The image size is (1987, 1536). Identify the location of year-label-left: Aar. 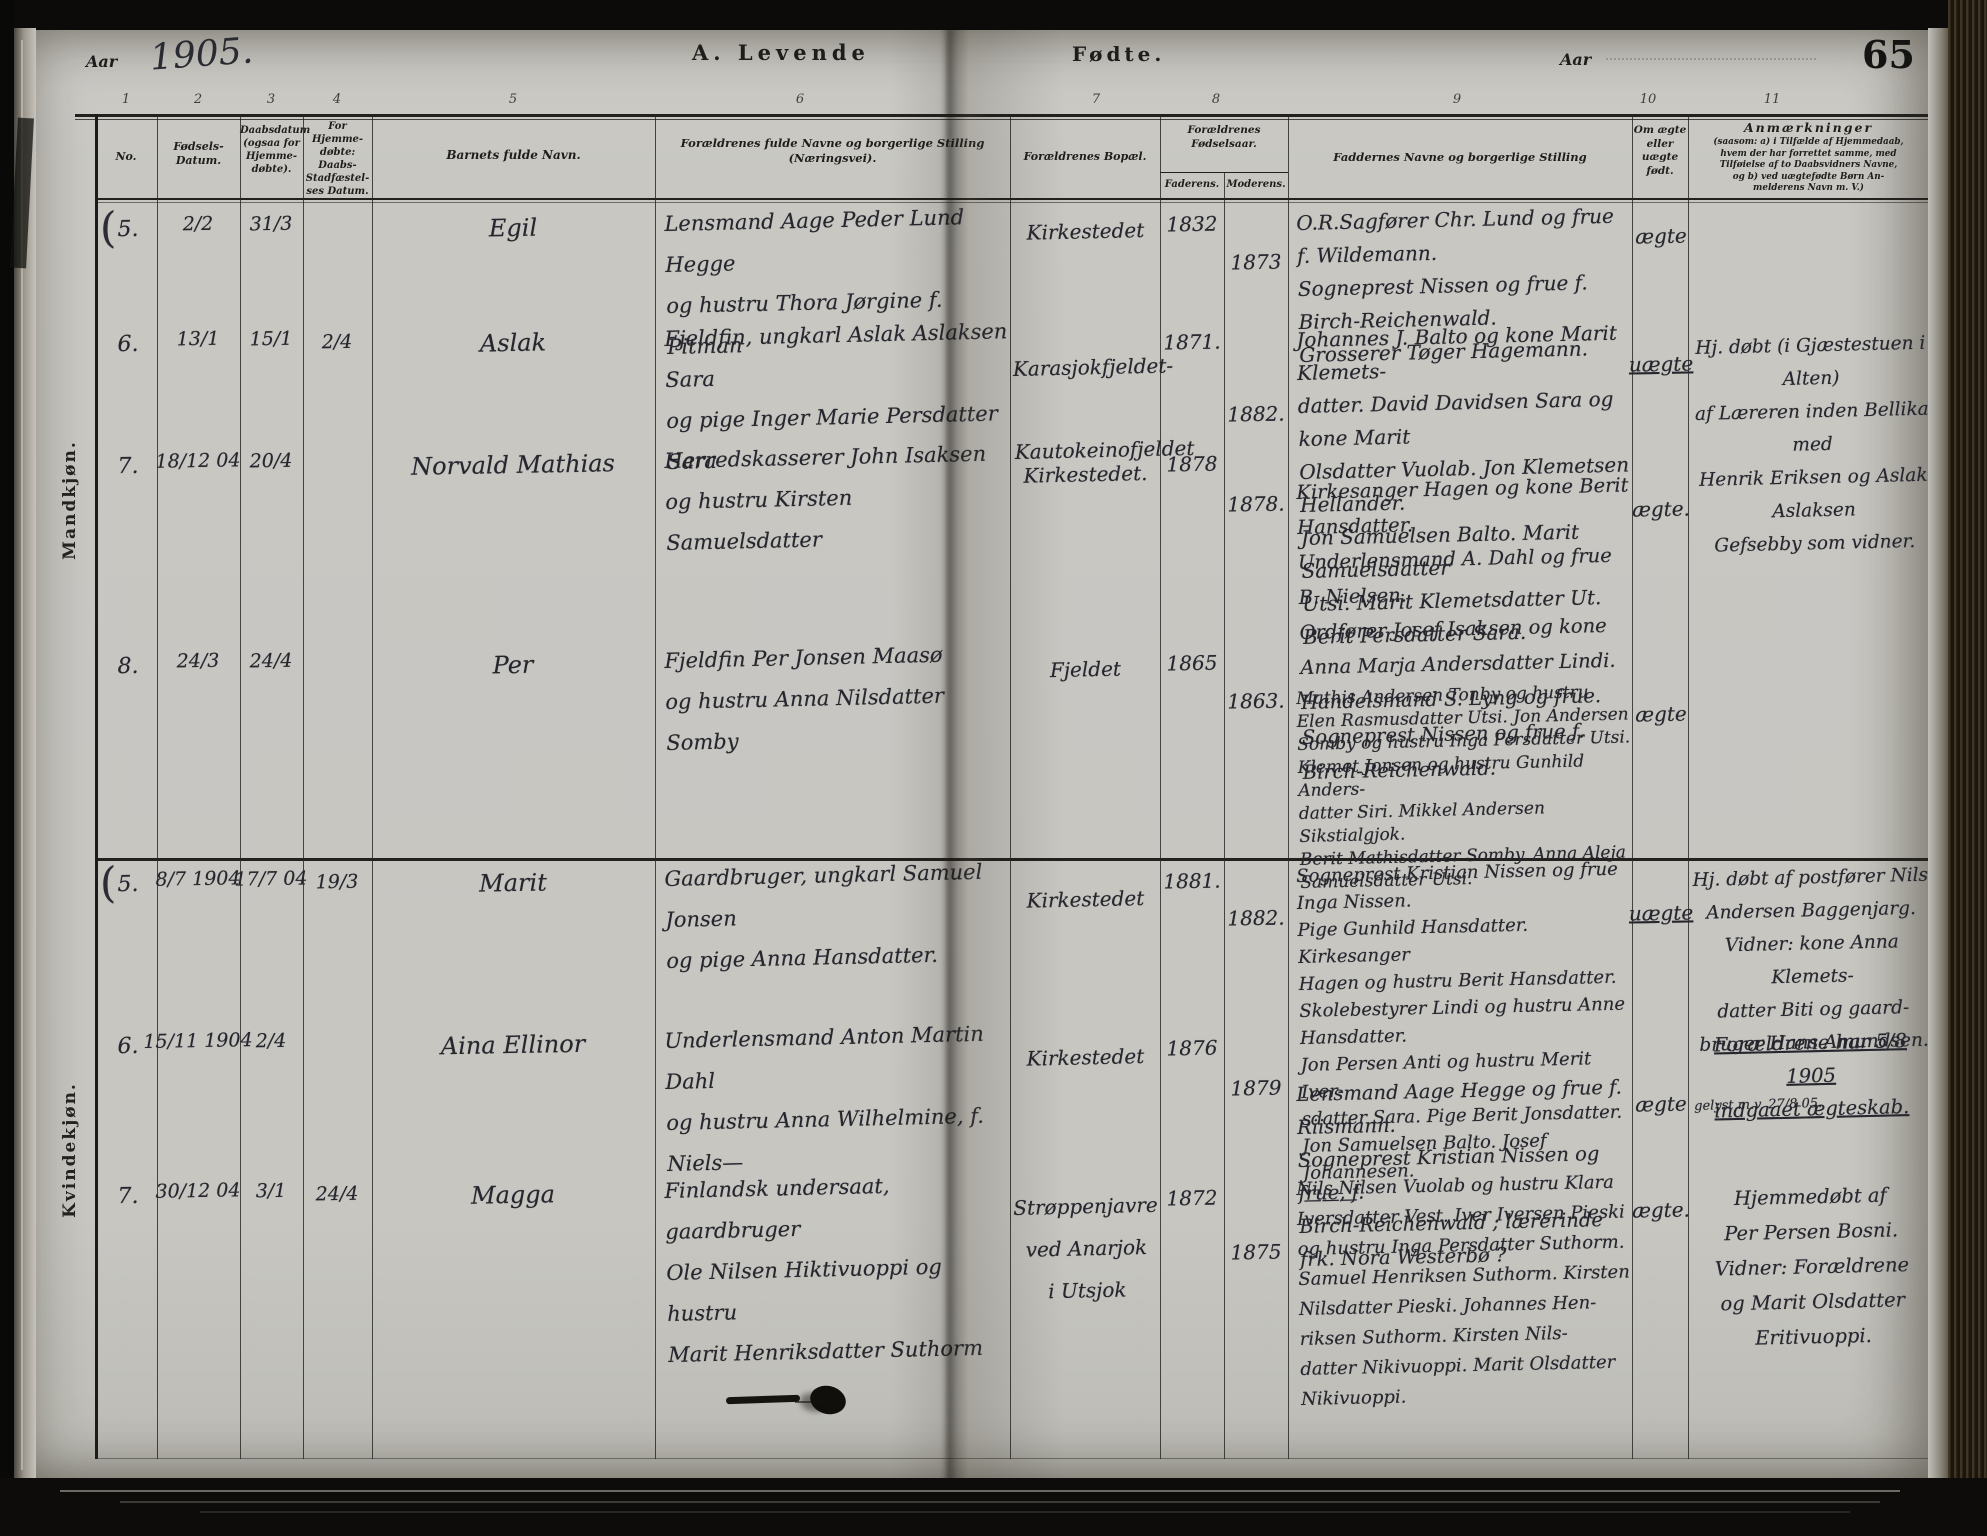
(102, 61).